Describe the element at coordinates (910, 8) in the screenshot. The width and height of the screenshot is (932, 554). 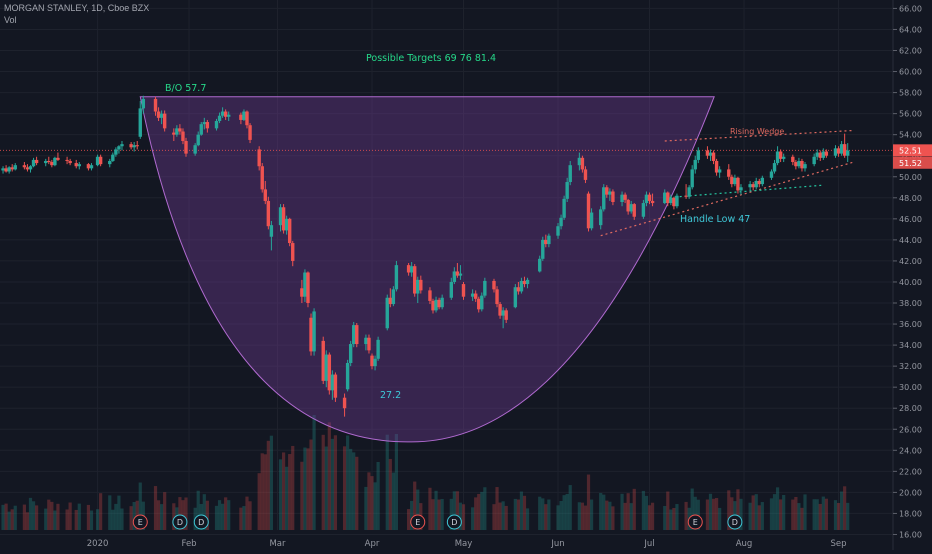
I see `y-tick-label: 66.00` at that location.